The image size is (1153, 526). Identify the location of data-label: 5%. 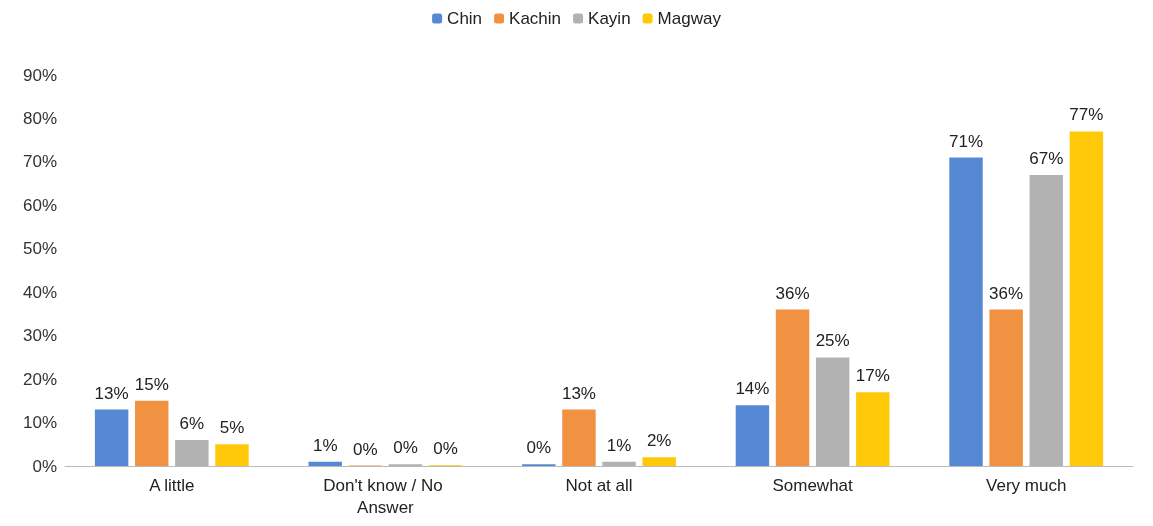
(232, 428).